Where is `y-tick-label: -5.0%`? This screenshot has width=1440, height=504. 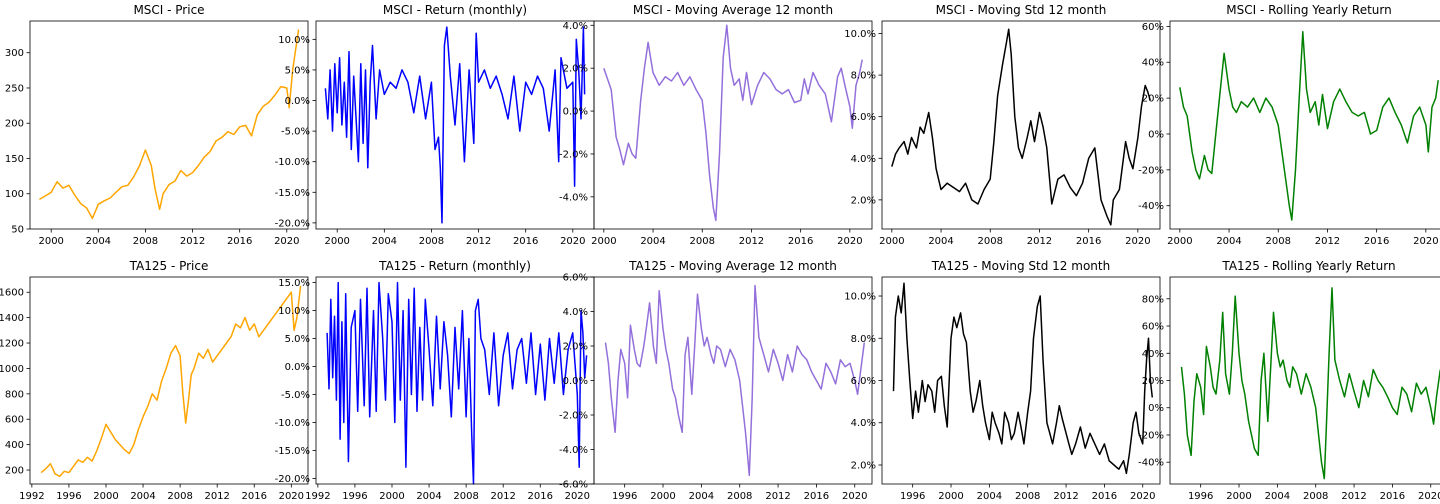 y-tick-label: -5.0% is located at coordinates (295, 132).